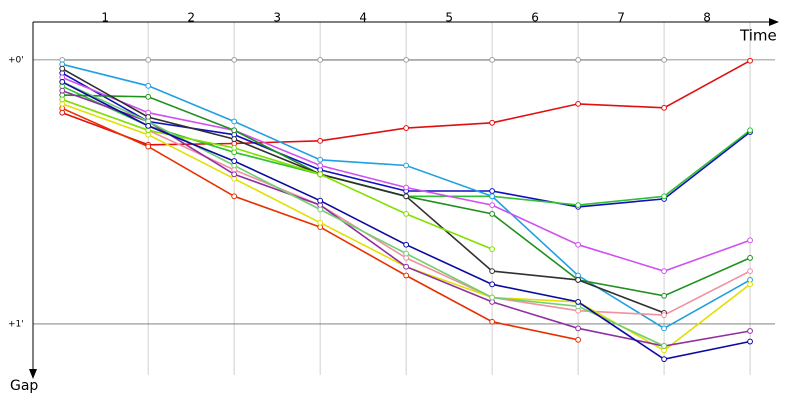 The width and height of the screenshot is (800, 400). What do you see at coordinates (277, 18) in the screenshot?
I see `x-tick-label: 3` at bounding box center [277, 18].